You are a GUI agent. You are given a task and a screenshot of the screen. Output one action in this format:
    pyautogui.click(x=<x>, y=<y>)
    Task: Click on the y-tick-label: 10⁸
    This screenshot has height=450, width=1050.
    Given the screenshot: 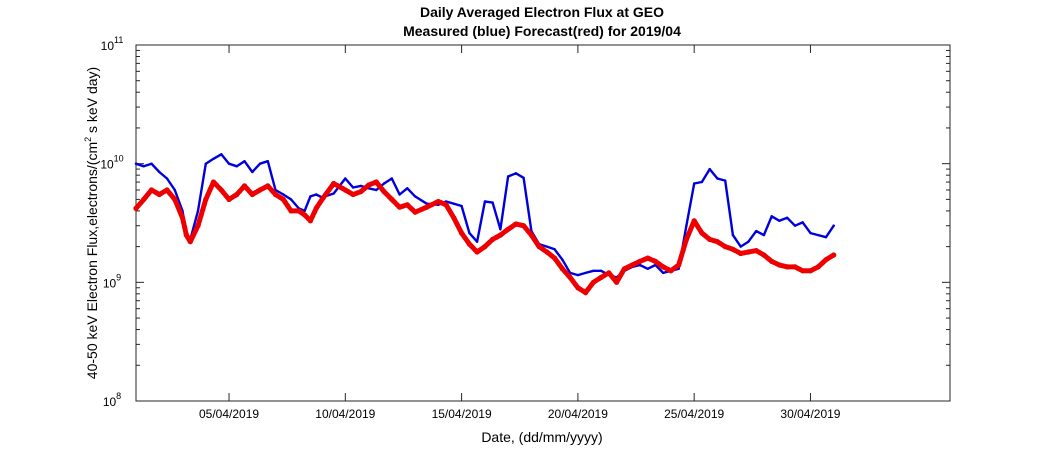 What is the action you would take?
    pyautogui.click(x=112, y=400)
    